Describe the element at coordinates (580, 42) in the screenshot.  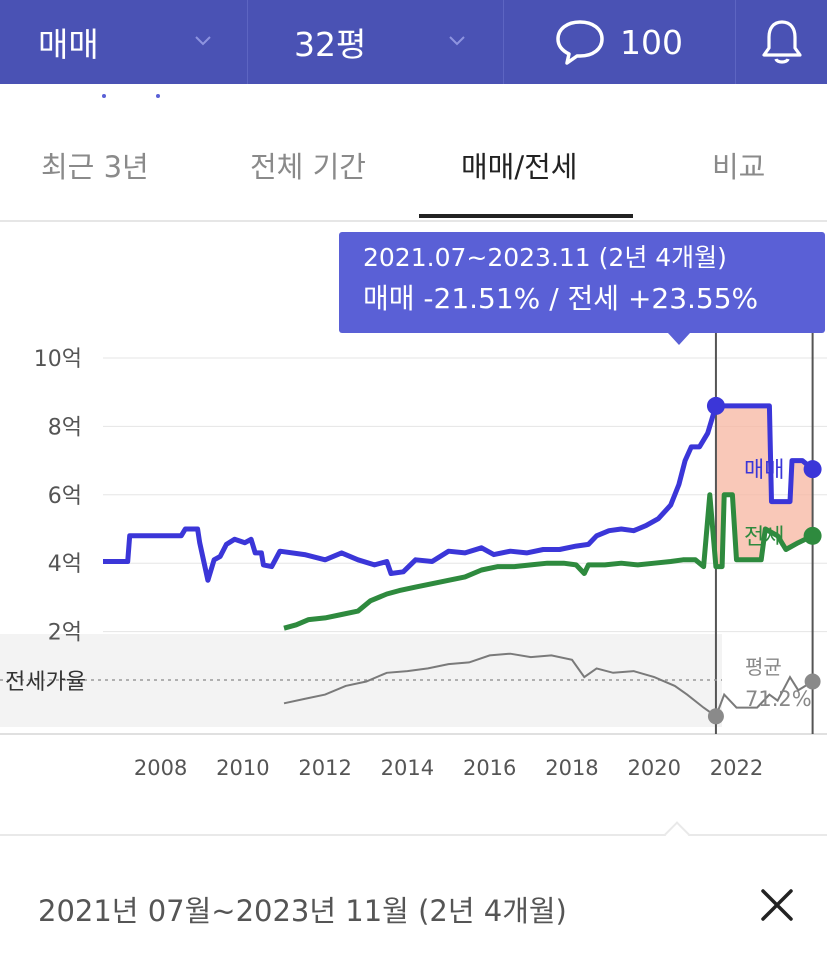
I see `speech-bubble-icon` at that location.